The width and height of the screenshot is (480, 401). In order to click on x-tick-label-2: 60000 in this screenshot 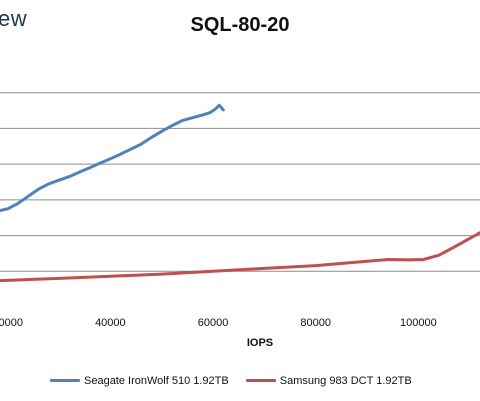, I will do `click(213, 323)`.